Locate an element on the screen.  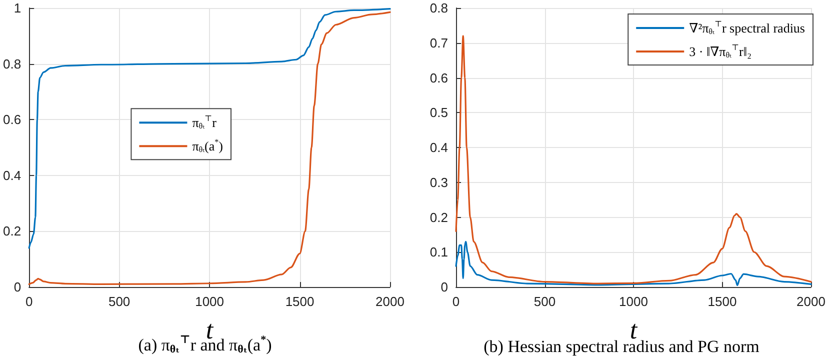
y-tick-label: 0.3 is located at coordinates (439, 182).